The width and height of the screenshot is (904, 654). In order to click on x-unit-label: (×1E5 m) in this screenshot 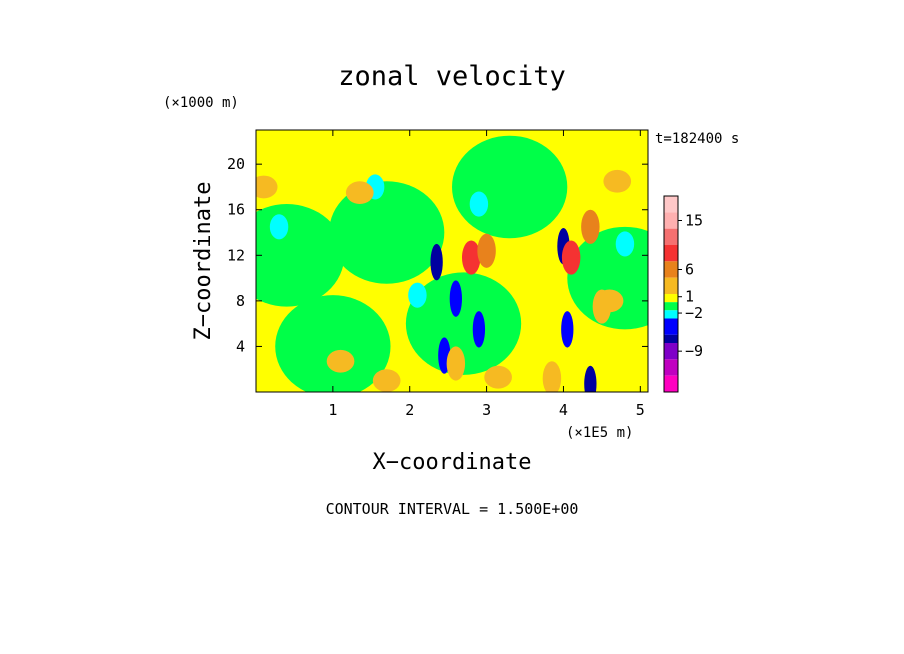, I will do `click(599, 433)`.